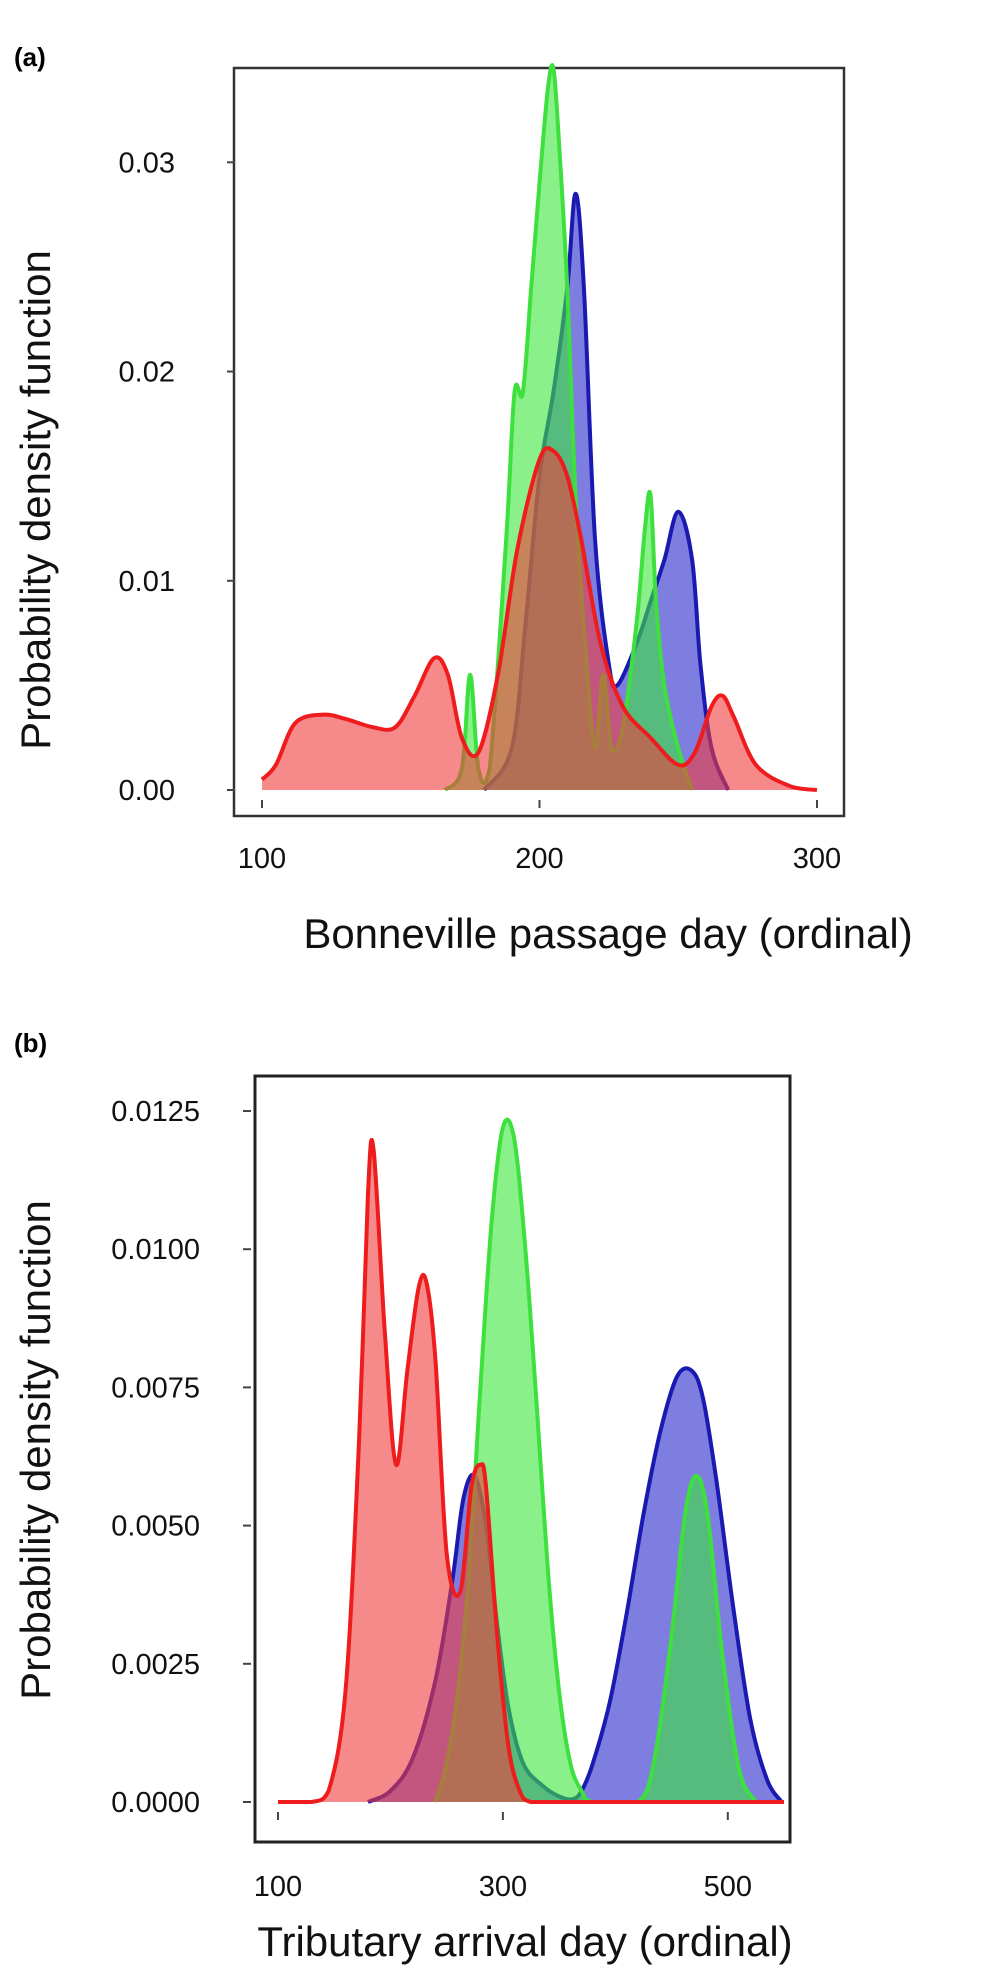 This screenshot has height=1984, width=988. Describe the element at coordinates (524, 1941) in the screenshot. I see `x-axis-title-b: Tributary arrival day (ordinal)` at that location.